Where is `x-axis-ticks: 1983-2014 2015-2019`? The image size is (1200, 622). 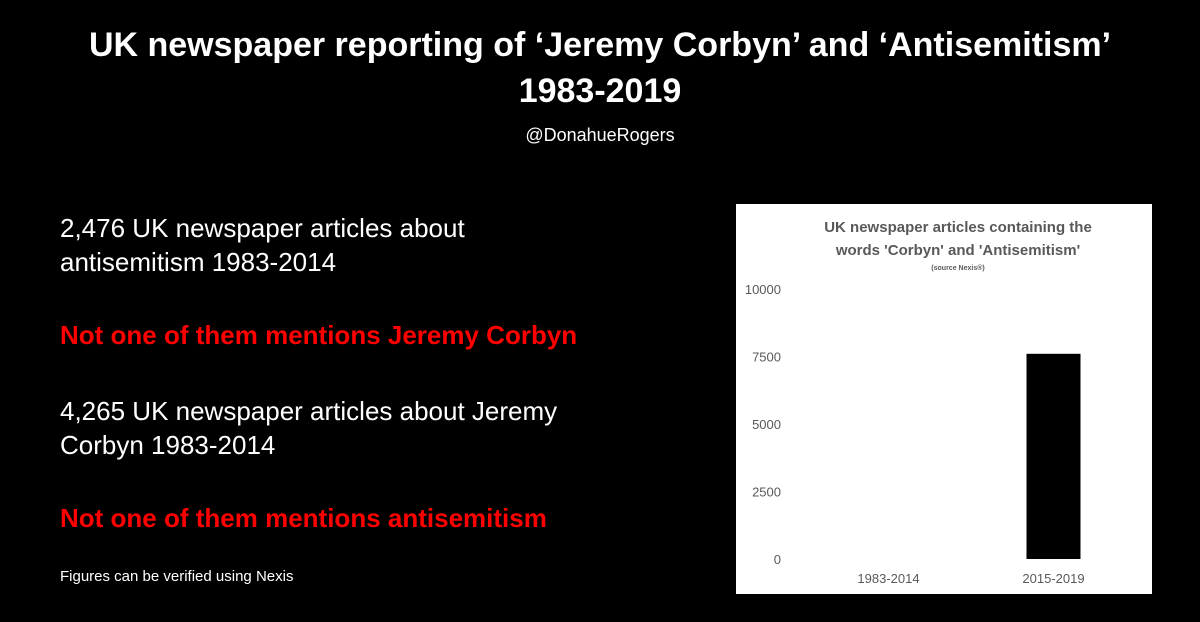
x-axis-ticks: 1983-2014 2015-2019 is located at coordinates (970, 578).